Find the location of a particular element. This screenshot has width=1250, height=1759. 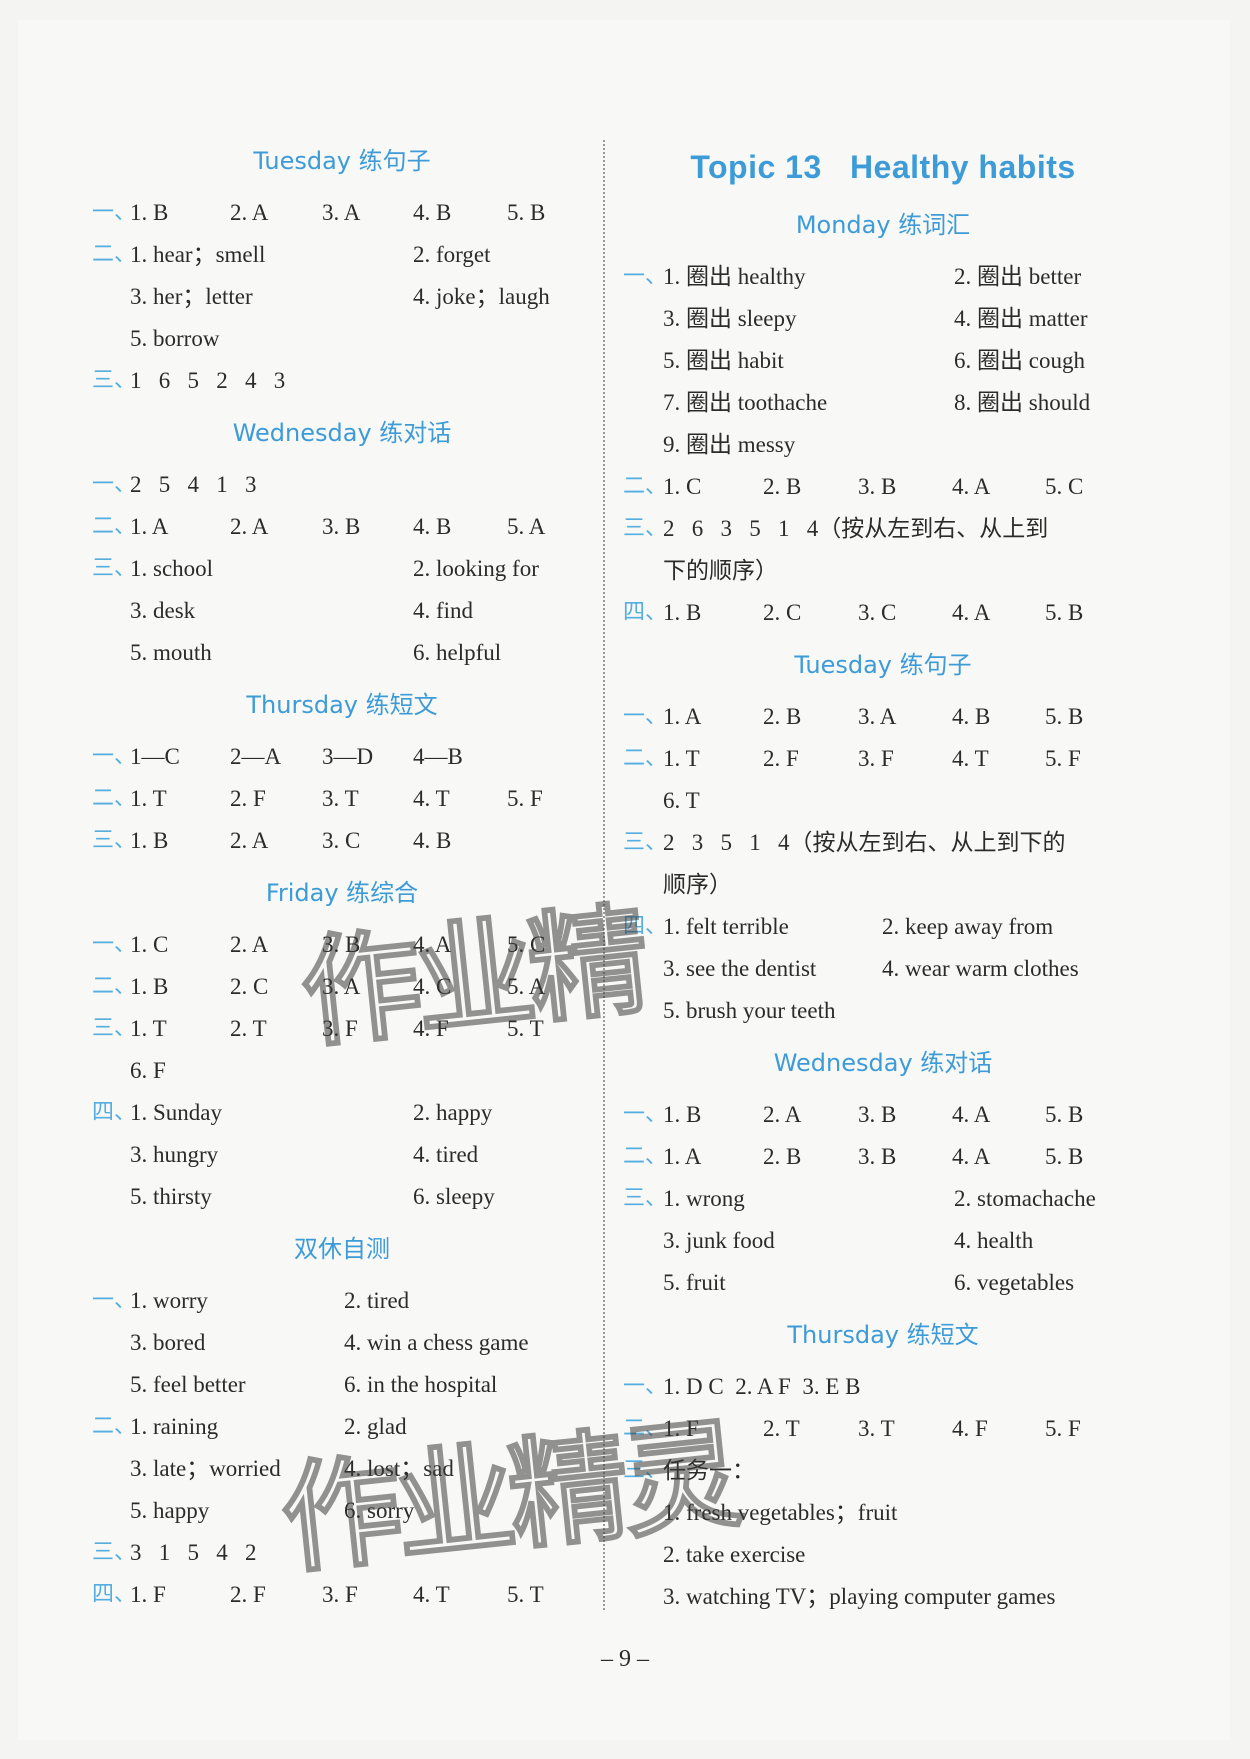

answer: 1. Sunday is located at coordinates (176, 1112).